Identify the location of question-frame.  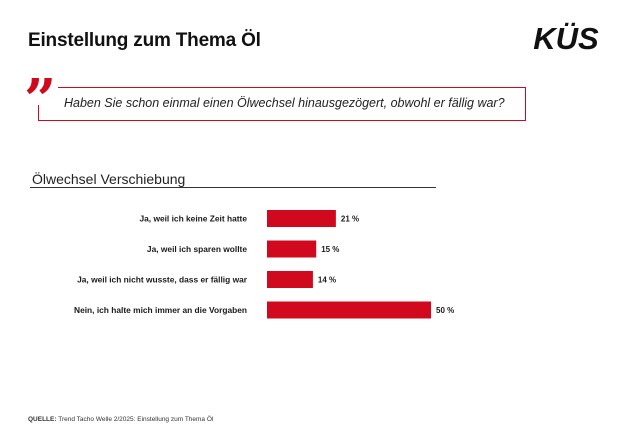
(282, 104).